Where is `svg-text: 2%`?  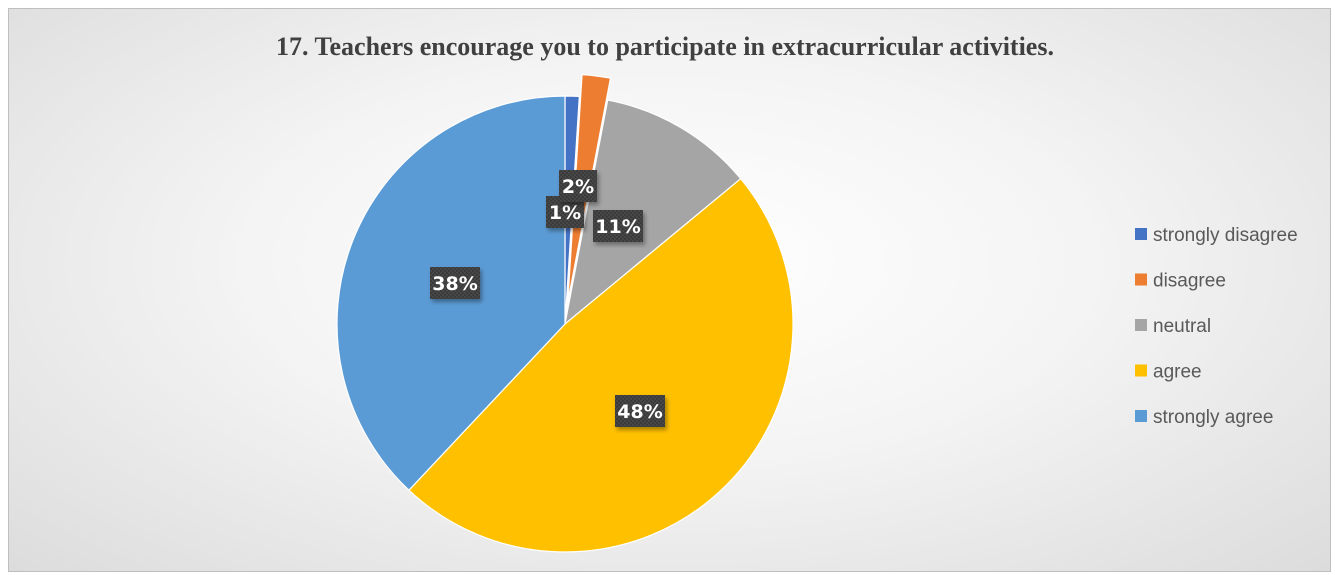
svg-text: 2% is located at coordinates (578, 187).